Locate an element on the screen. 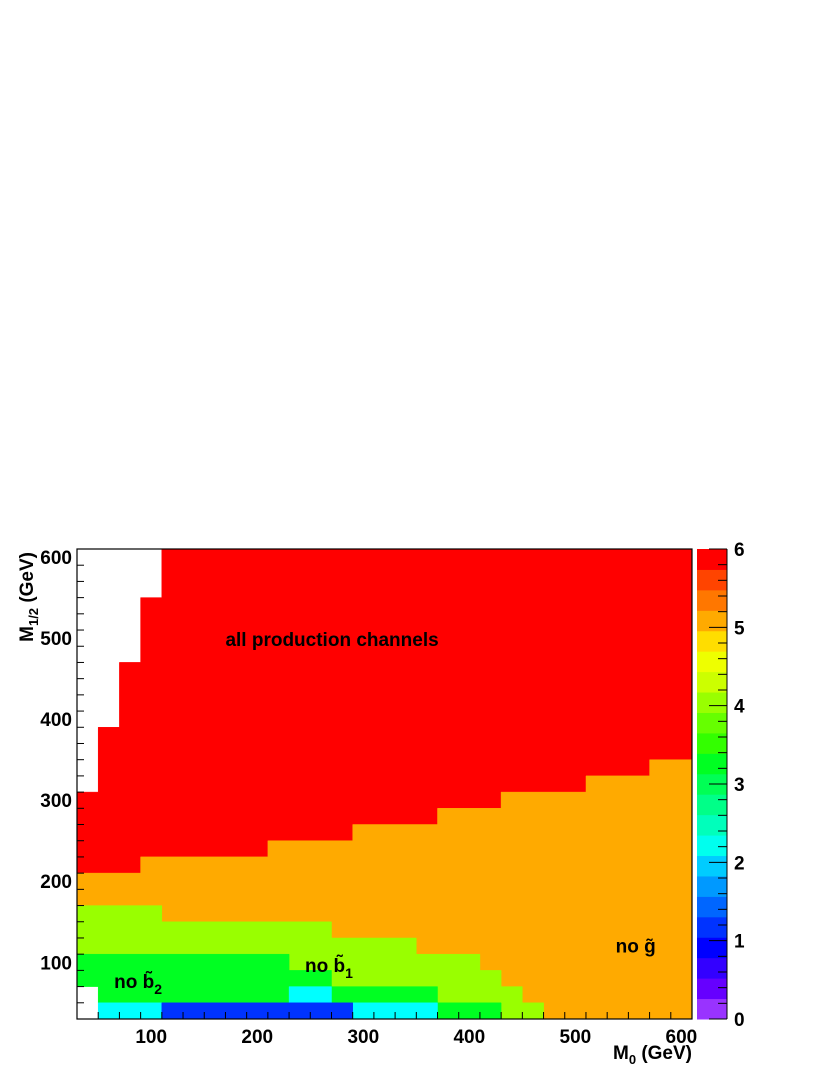 This screenshot has height=1075, width=830. y-tick-label: 600 is located at coordinates (56, 558).